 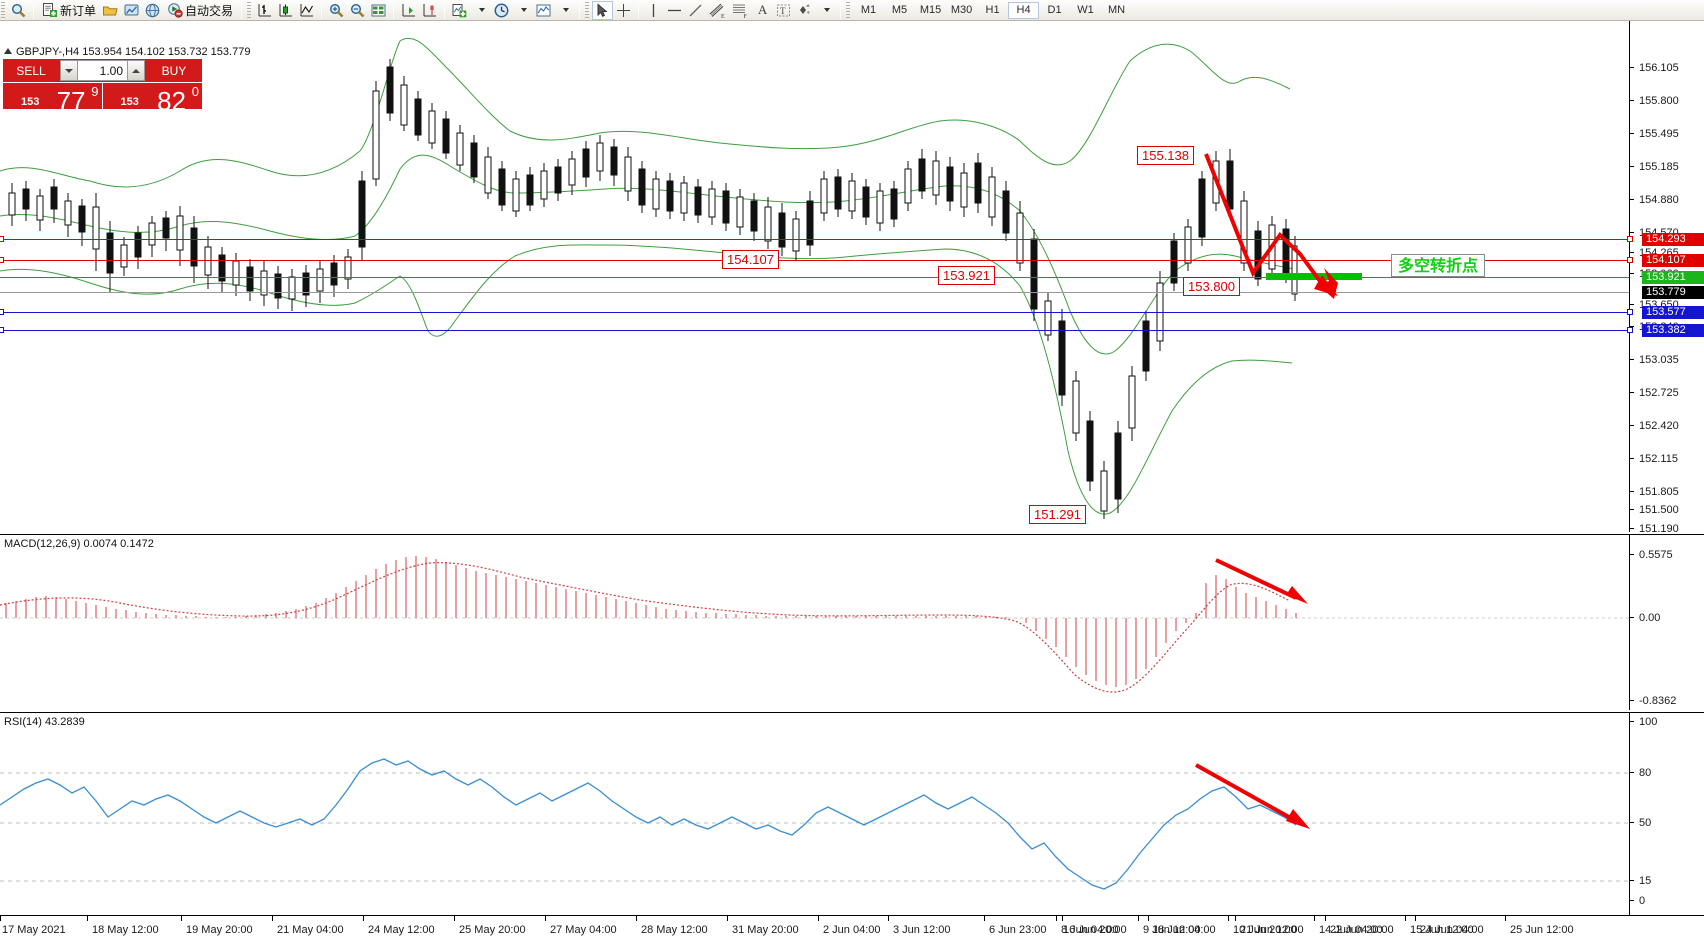 What do you see at coordinates (264, 10) in the screenshot?
I see `bar-chart-button` at bounding box center [264, 10].